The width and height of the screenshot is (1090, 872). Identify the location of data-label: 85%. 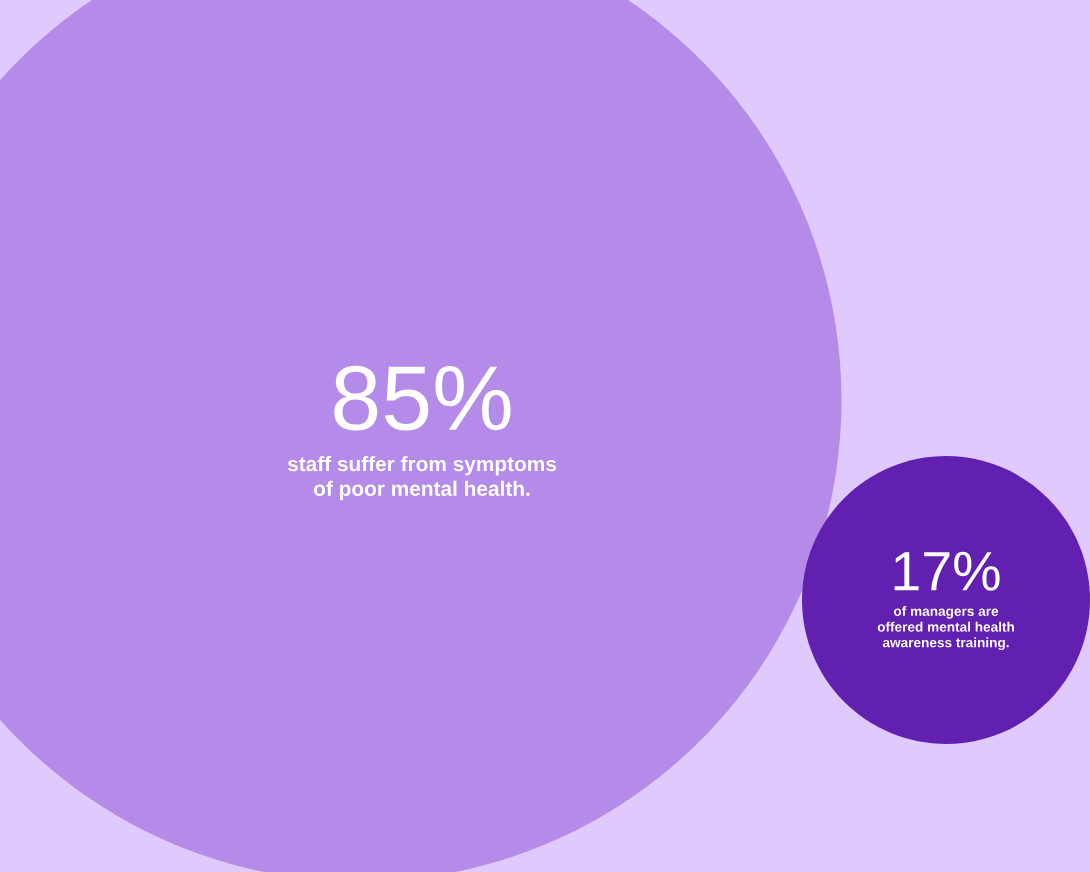
(422, 398).